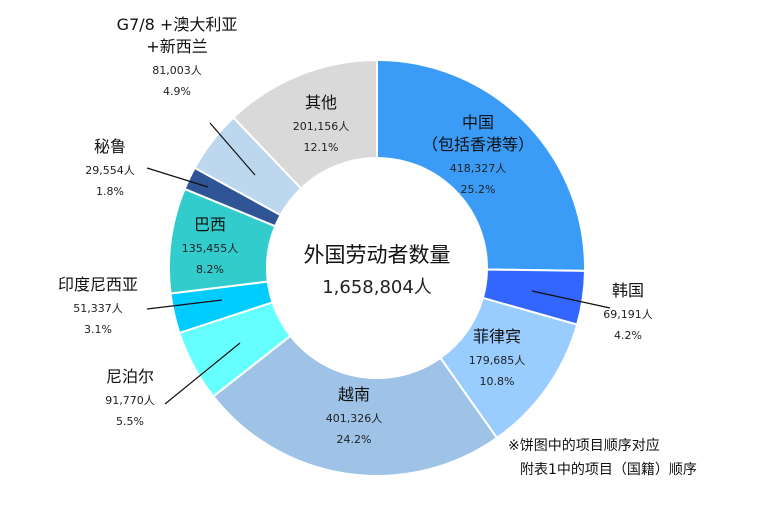 This screenshot has width=774, height=508. Describe the element at coordinates (628, 314) in the screenshot. I see `slice-value-label-1: 69,191人` at that location.